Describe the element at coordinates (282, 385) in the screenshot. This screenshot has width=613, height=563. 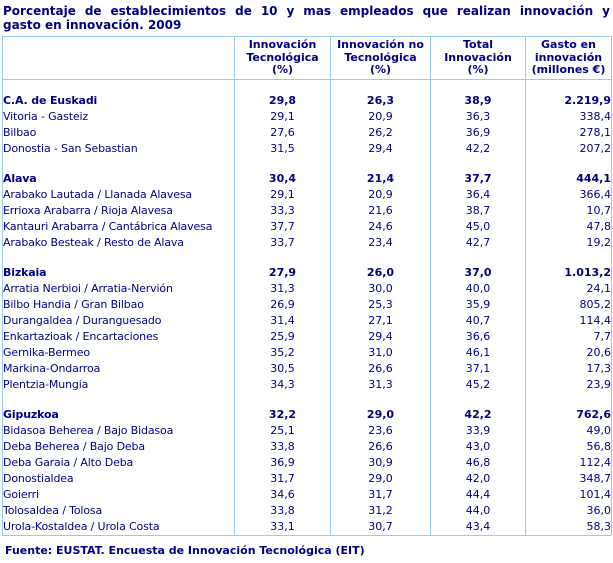
I see `value-percent: 34,3` at that location.